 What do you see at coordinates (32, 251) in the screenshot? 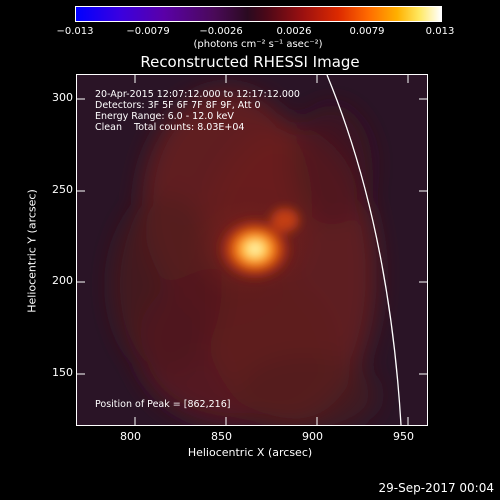
I see `y-axis-label: Heliocentric Y (arcsec)` at bounding box center [32, 251].